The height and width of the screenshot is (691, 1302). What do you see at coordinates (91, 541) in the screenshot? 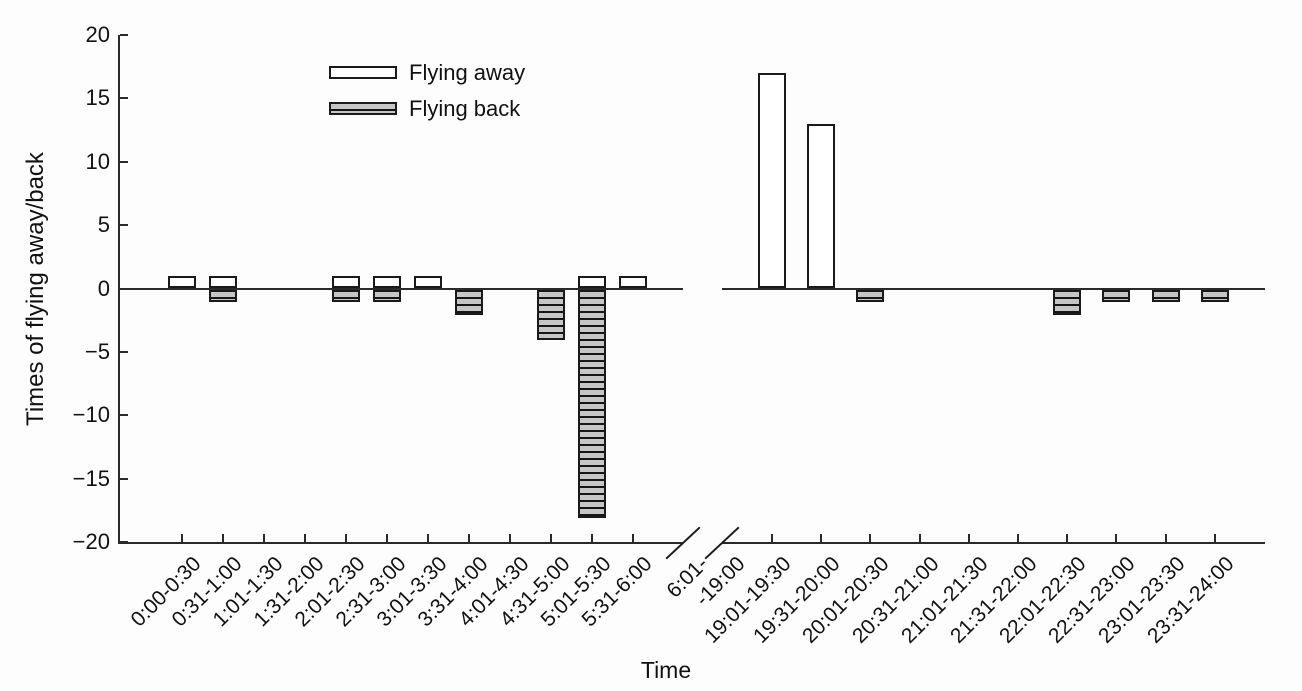
I see `y-axis-tick-label: −20` at bounding box center [91, 541].